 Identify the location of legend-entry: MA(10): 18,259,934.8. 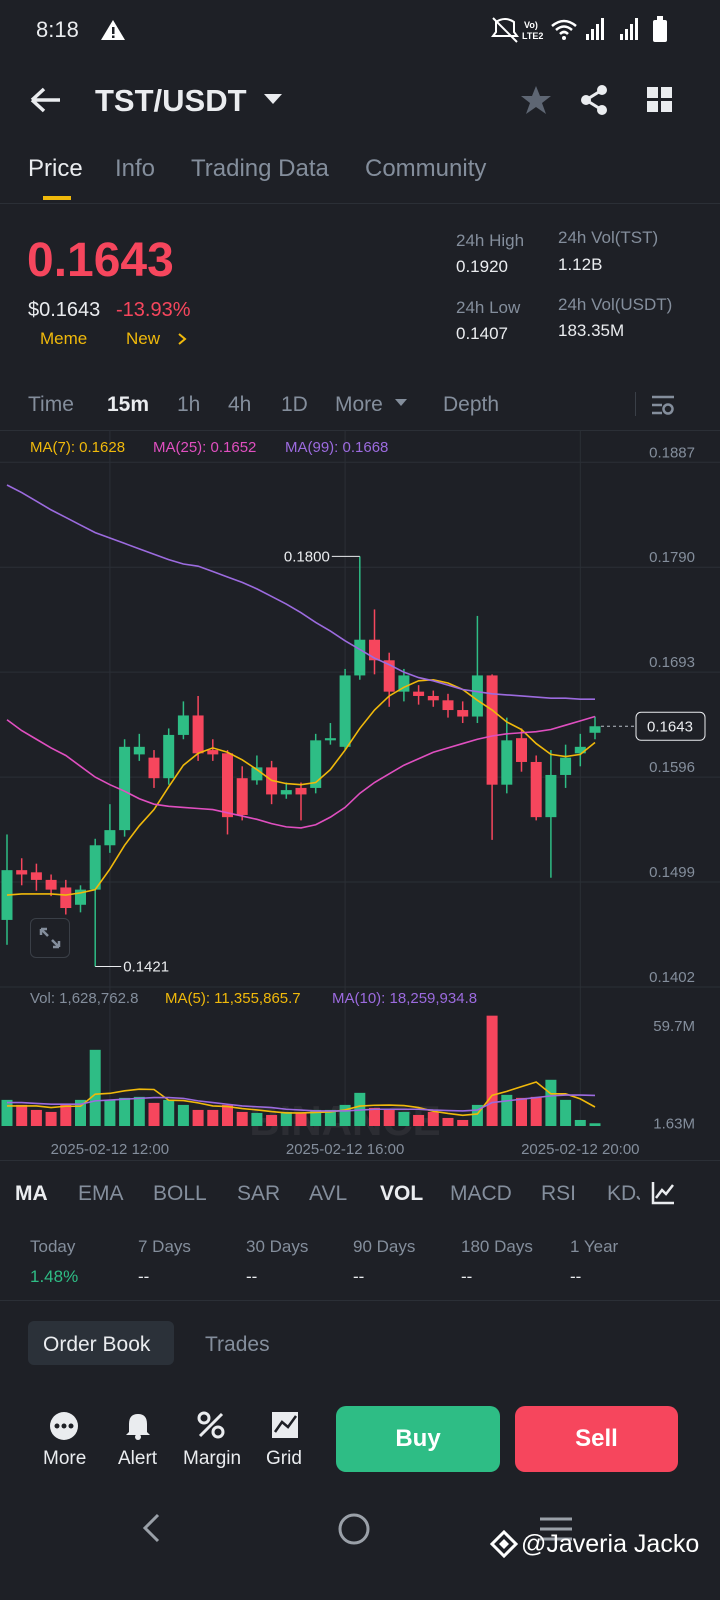
(404, 998).